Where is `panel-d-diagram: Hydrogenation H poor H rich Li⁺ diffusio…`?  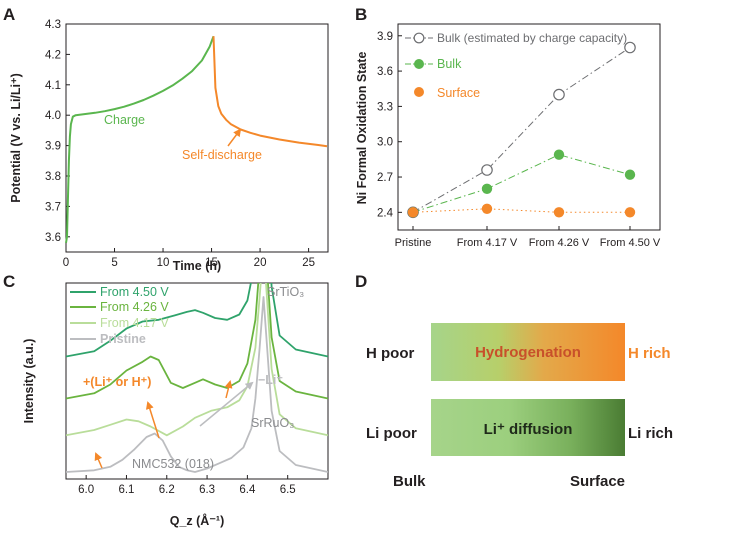
panel-d-diagram: Hydrogenation H poor H rich Li⁺ diffusio… is located at coordinates (519, 406).